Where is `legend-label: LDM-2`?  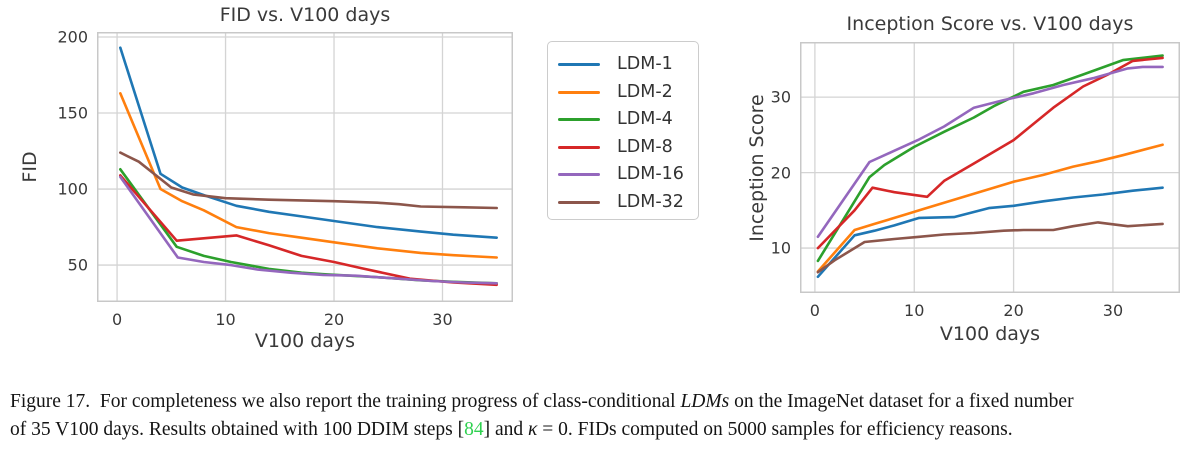
legend-label: LDM-2 is located at coordinates (645, 91).